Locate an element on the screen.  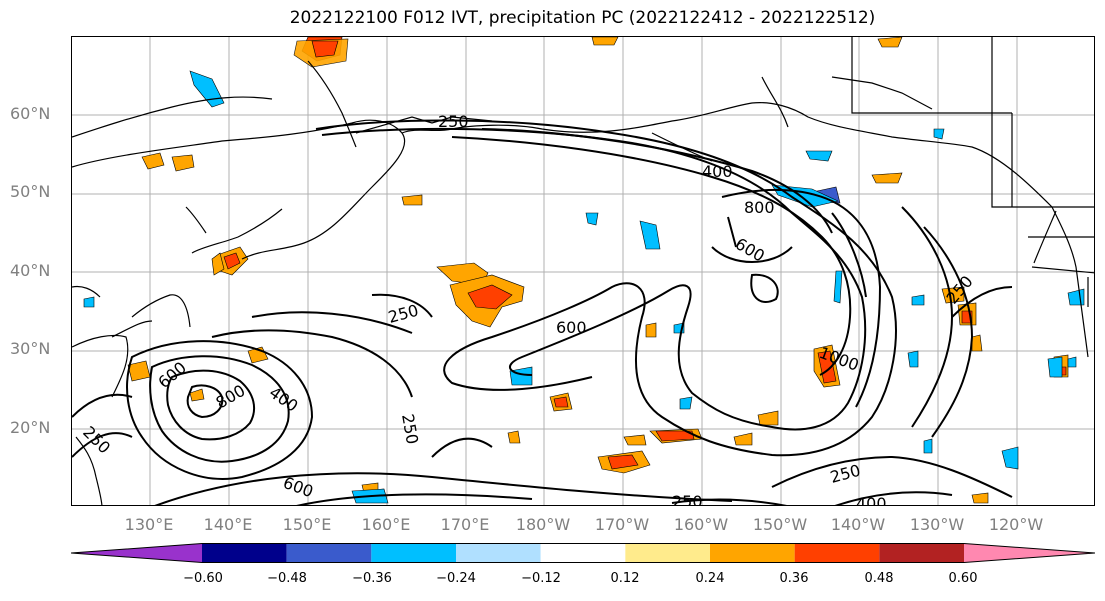
colorbar is located at coordinates (583, 553).